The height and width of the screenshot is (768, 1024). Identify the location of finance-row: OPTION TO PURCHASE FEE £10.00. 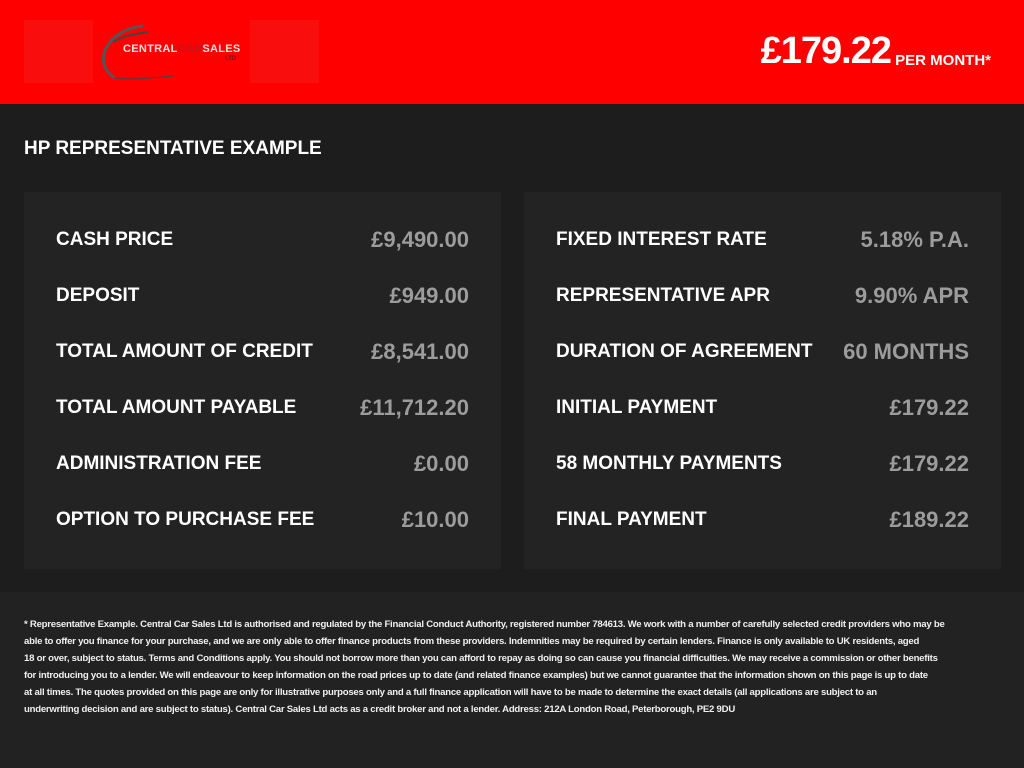
(262, 520).